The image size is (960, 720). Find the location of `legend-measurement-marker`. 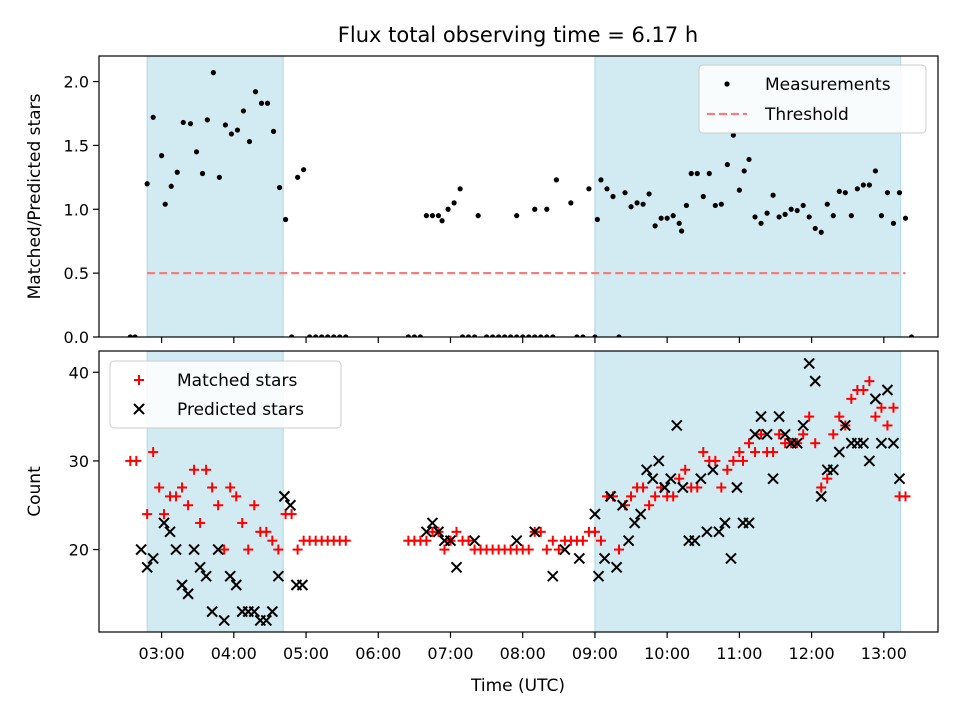

legend-measurement-marker is located at coordinates (727, 84).